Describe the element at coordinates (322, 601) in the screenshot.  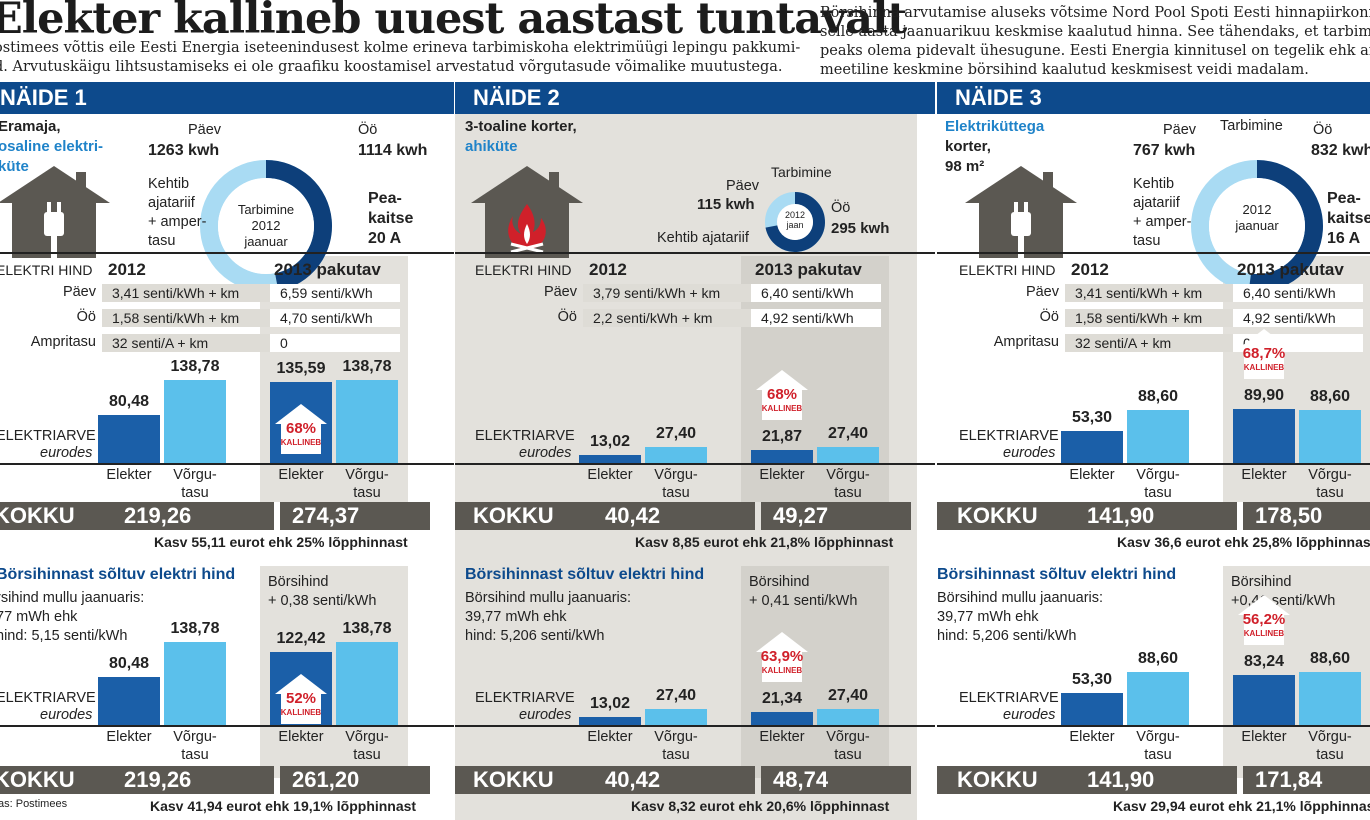
I see `borsihind-add: + 0,38 senti/kWh` at that location.